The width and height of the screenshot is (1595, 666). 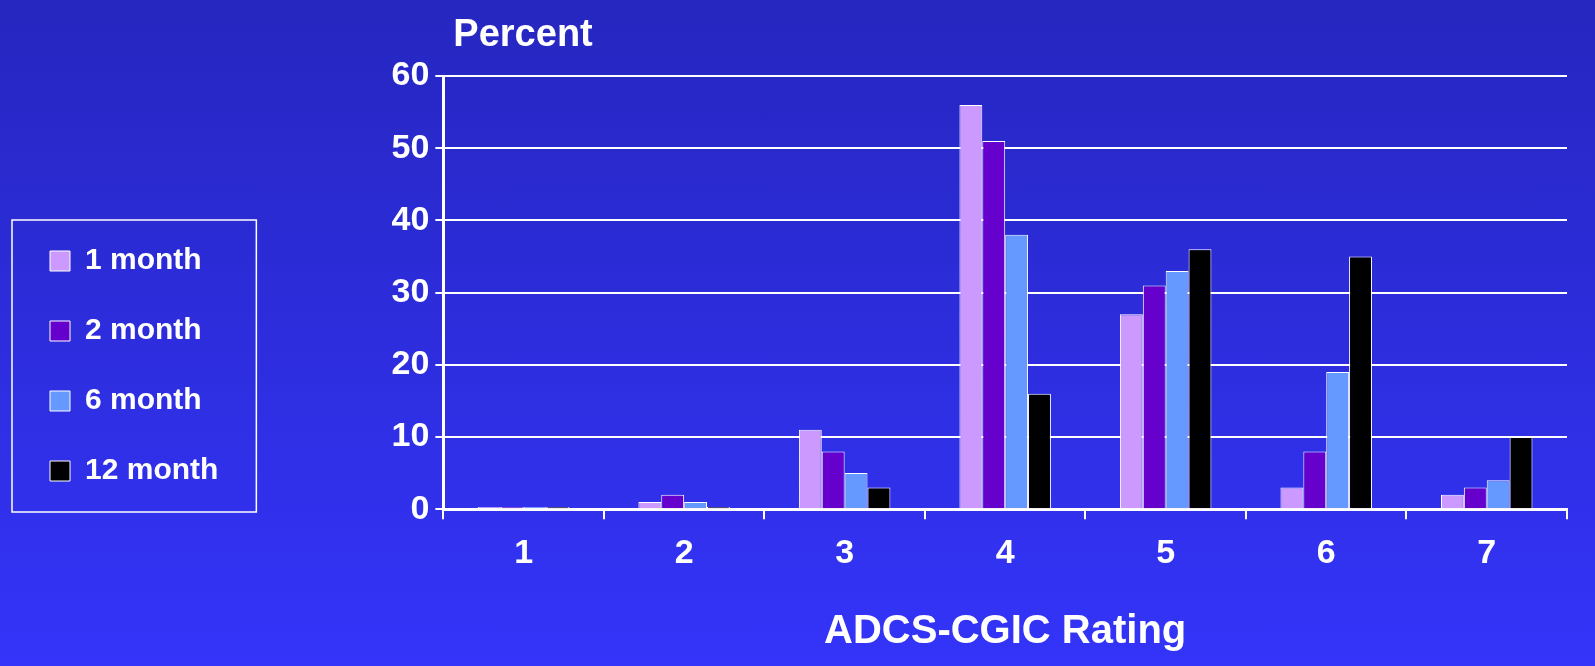 What do you see at coordinates (143, 399) in the screenshot?
I see `legend-label: 6 month` at bounding box center [143, 399].